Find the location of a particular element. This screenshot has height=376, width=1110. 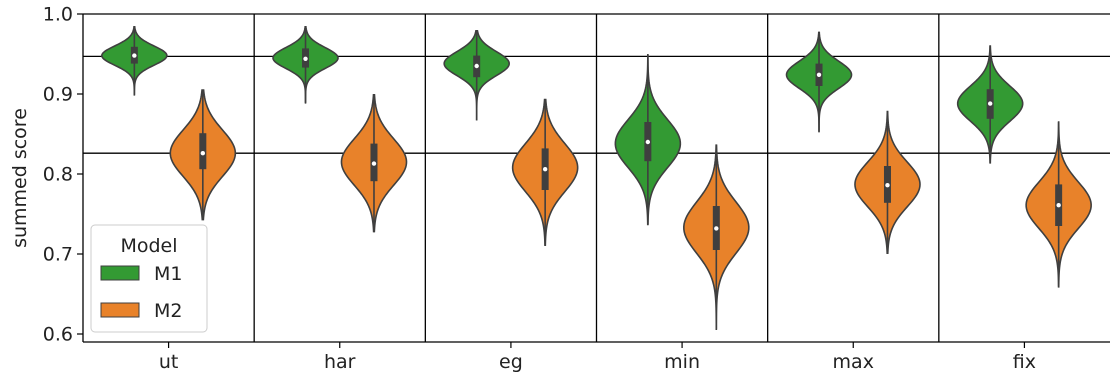

x-tick-label: min is located at coordinates (682, 362).